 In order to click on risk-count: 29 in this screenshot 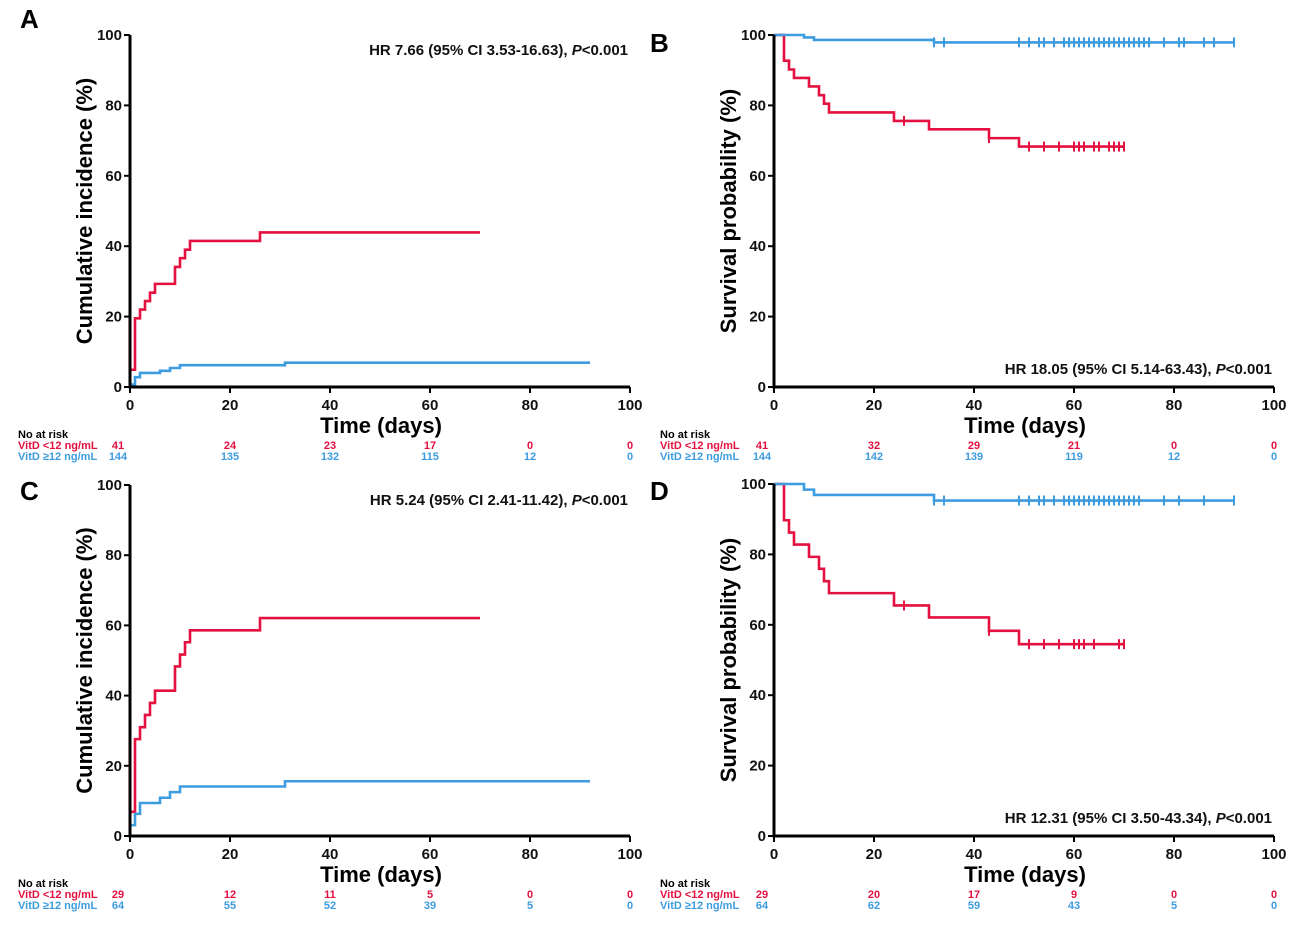, I will do `click(118, 895)`.